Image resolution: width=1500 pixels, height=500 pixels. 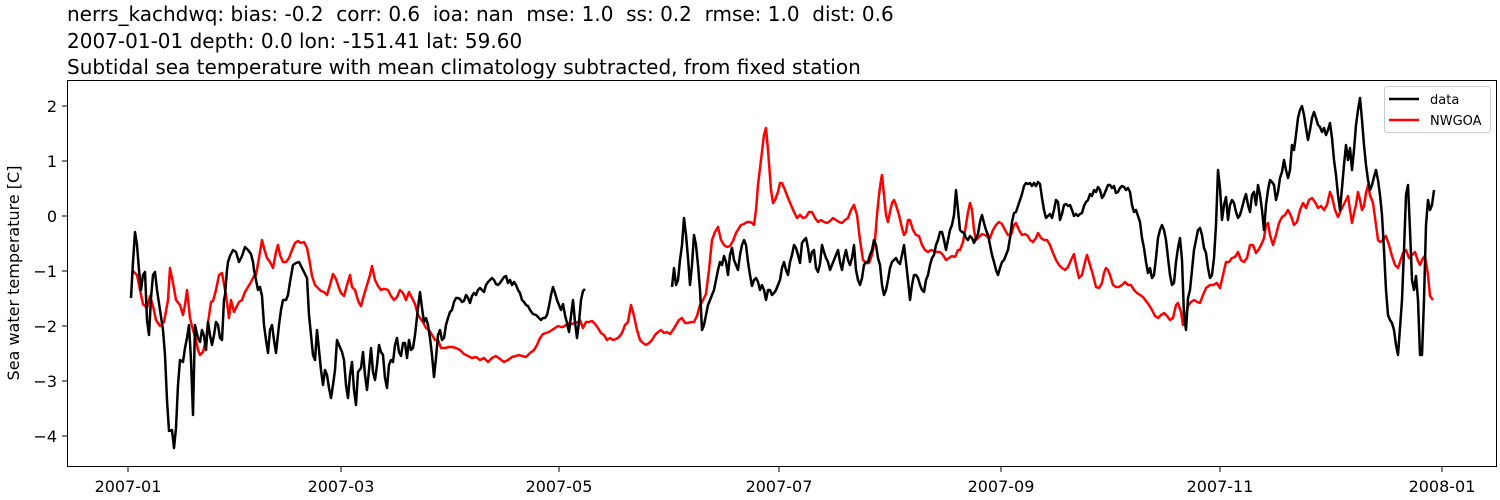 What do you see at coordinates (779, 486) in the screenshot?
I see `x-tick-label: 2007-07` at bounding box center [779, 486].